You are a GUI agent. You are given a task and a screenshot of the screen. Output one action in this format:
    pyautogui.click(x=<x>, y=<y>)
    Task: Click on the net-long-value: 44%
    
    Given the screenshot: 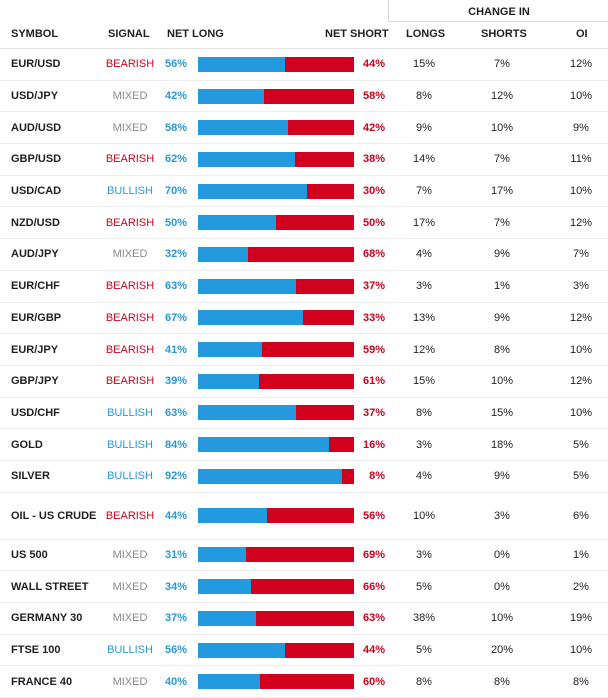 What is the action you would take?
    pyautogui.click(x=175, y=515)
    